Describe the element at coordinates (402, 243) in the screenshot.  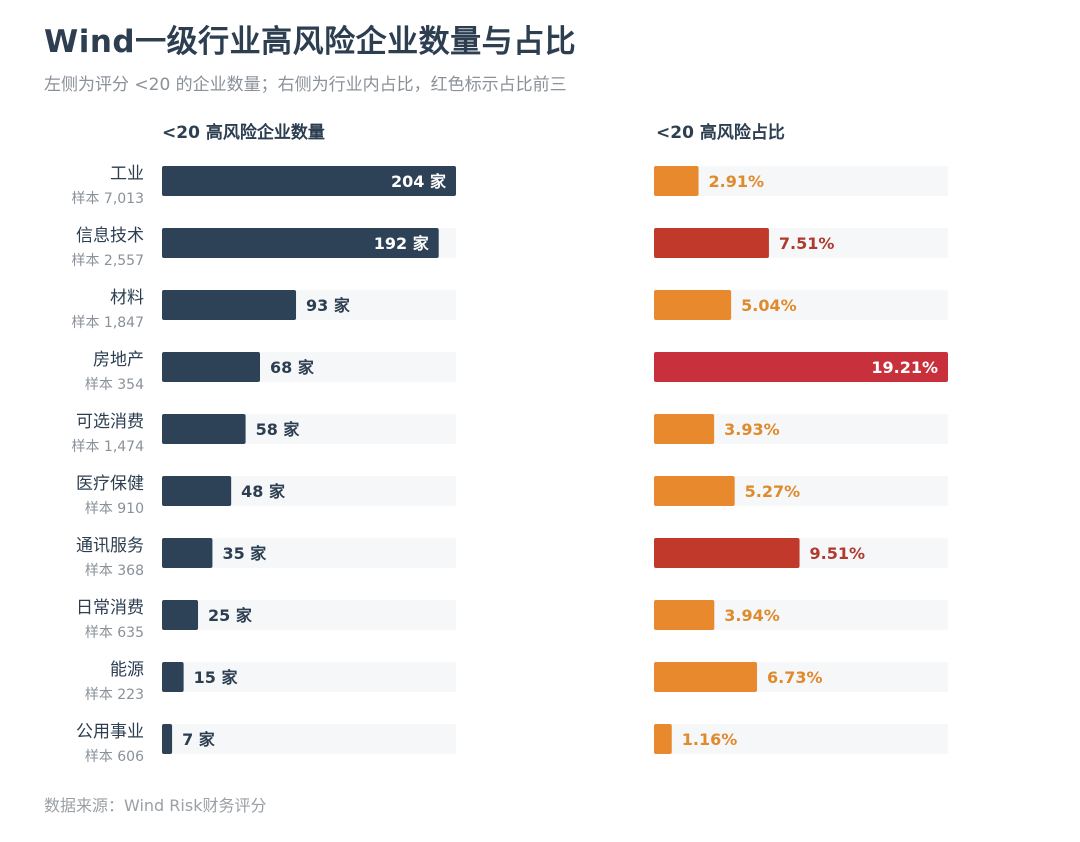
I see `count-value-label: 192 家` at that location.